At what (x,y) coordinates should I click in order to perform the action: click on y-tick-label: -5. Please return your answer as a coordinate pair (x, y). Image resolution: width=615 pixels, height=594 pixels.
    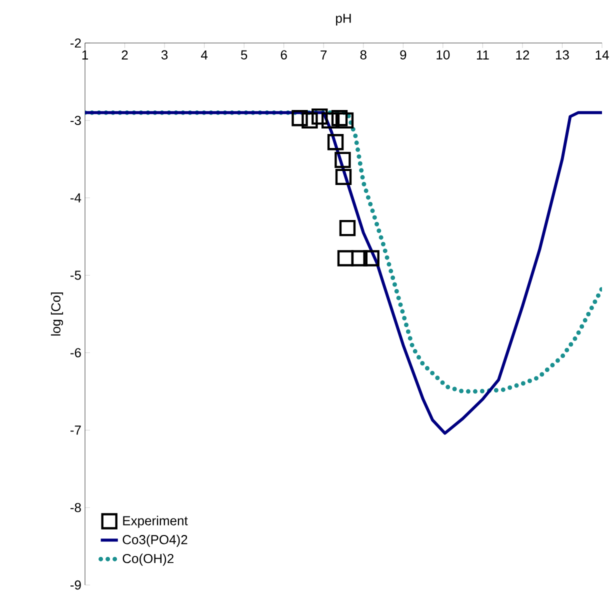
    Looking at the image, I should click on (75, 275).